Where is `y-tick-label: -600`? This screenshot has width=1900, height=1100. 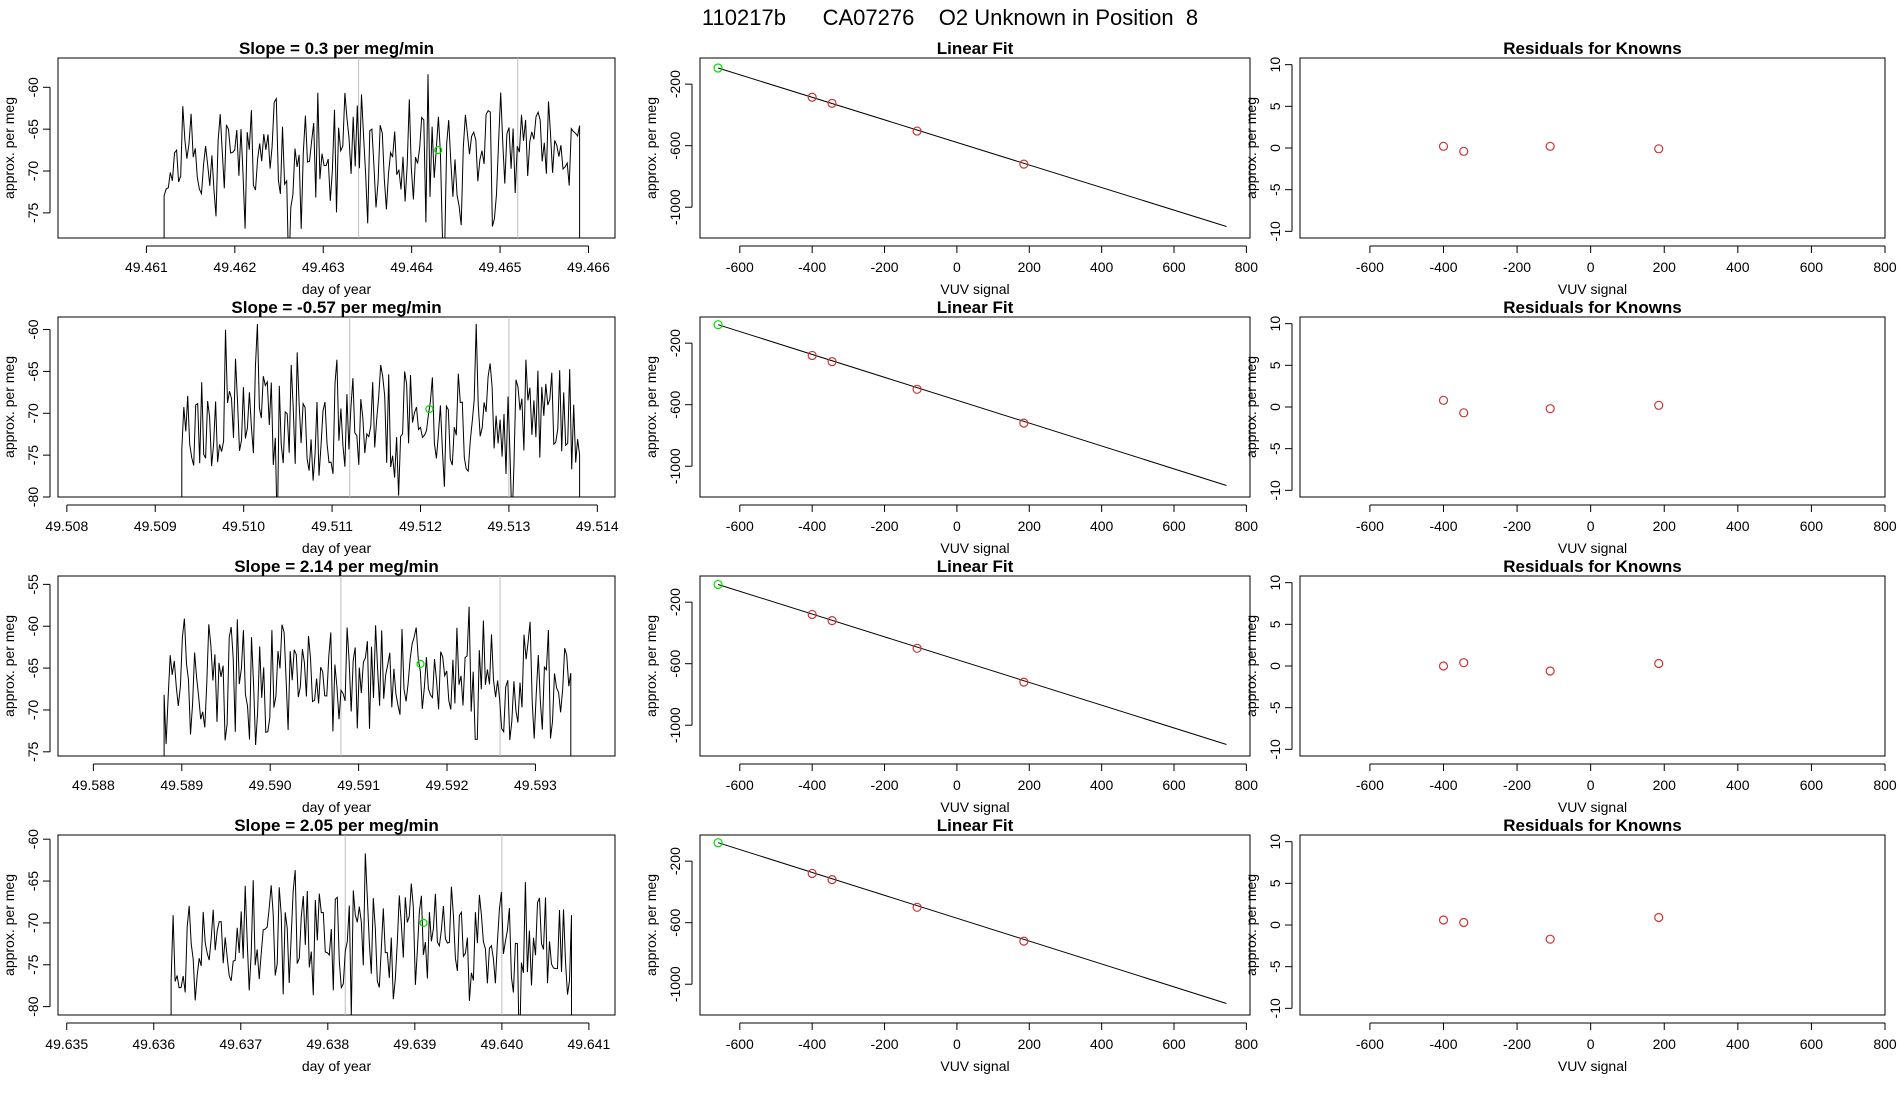
y-tick-label: -600 is located at coordinates (675, 663).